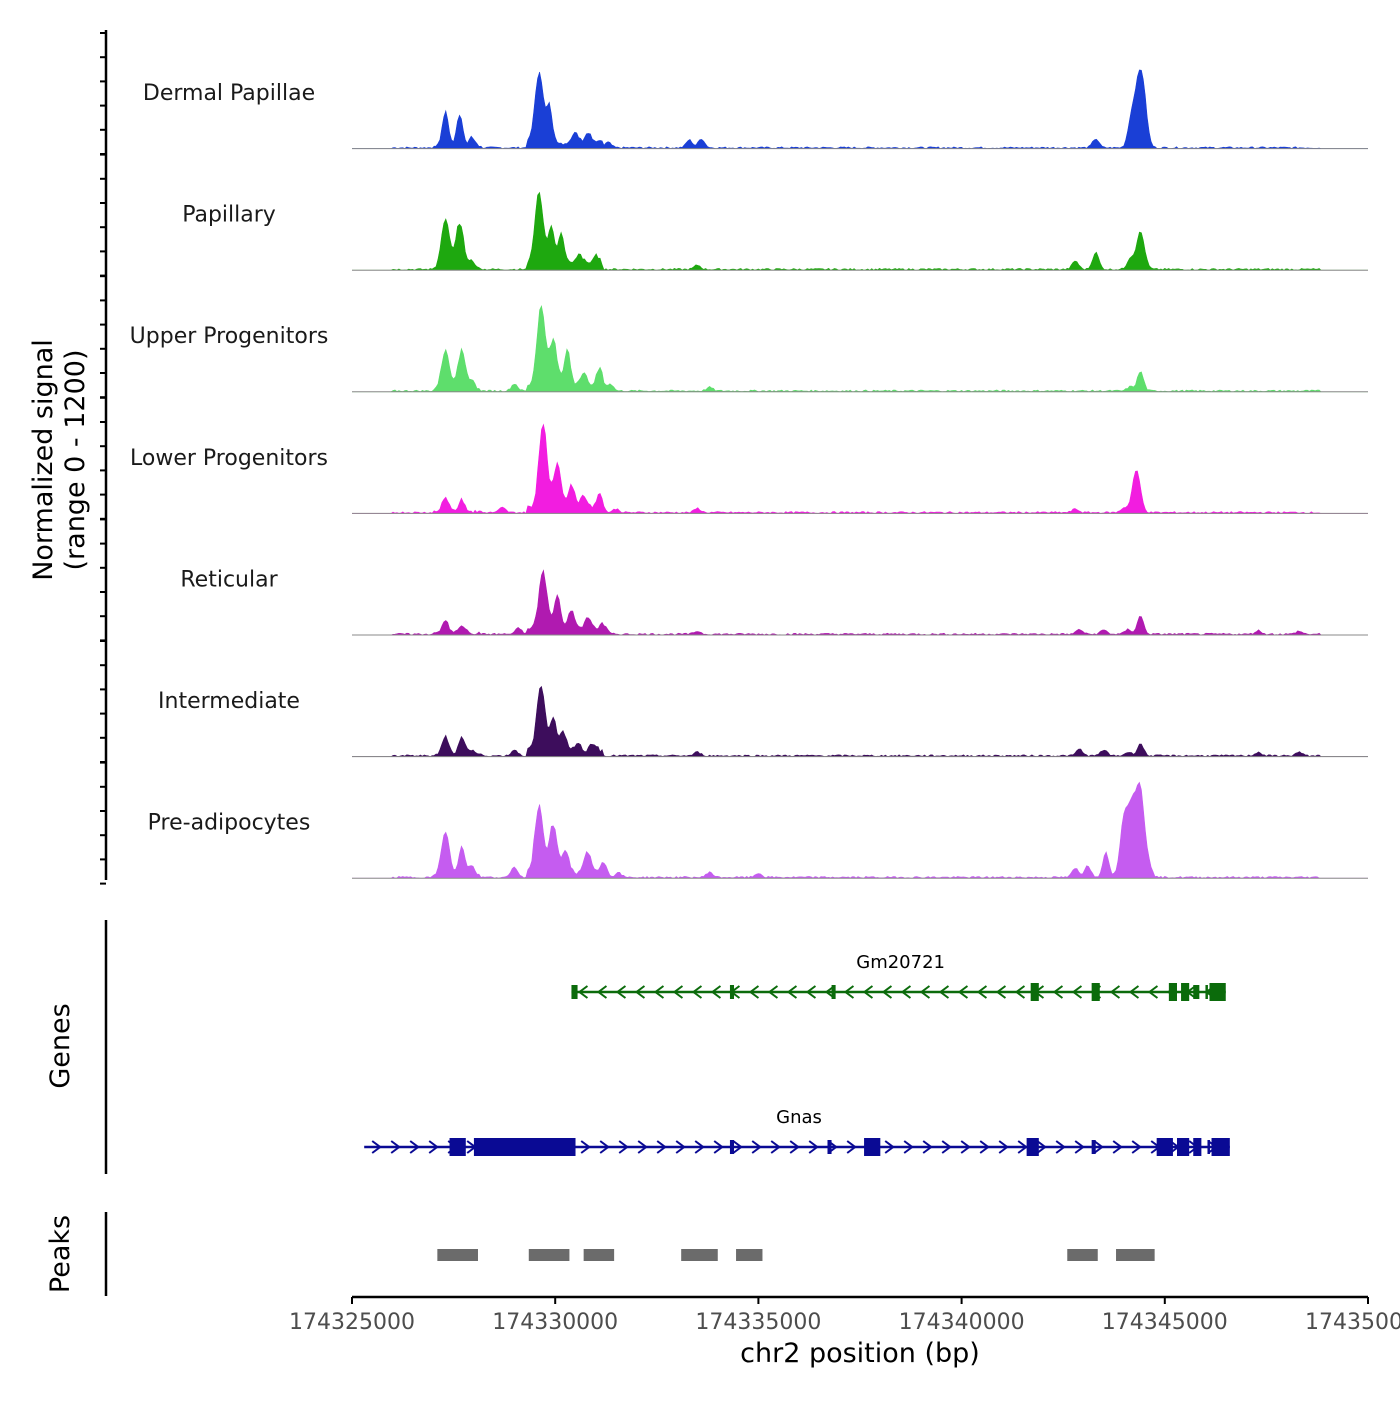 This screenshot has height=1404, width=1400. I want to click on track-intermediate: Intermediate, so click(763, 721).